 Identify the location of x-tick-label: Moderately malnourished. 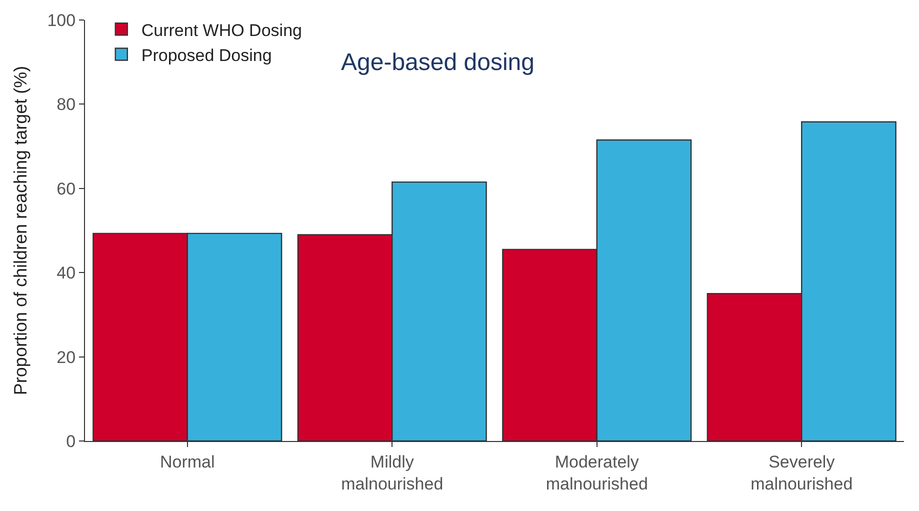
(597, 473).